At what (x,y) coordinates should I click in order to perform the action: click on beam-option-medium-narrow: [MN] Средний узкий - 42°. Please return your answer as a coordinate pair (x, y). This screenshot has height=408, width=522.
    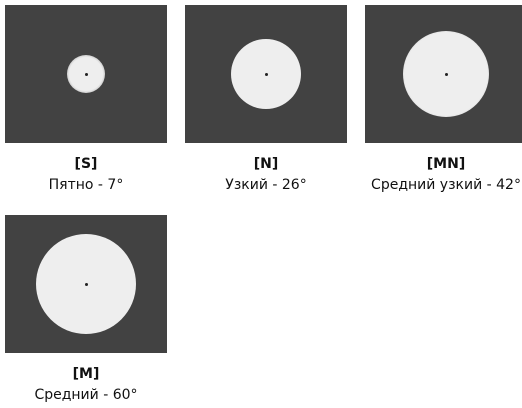
    Looking at the image, I should click on (443, 99).